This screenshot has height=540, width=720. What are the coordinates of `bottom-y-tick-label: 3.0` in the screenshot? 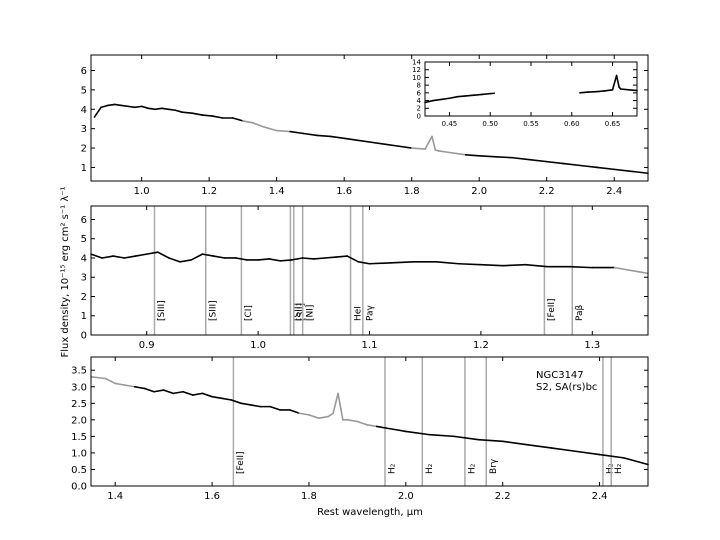 It's located at (79, 387).